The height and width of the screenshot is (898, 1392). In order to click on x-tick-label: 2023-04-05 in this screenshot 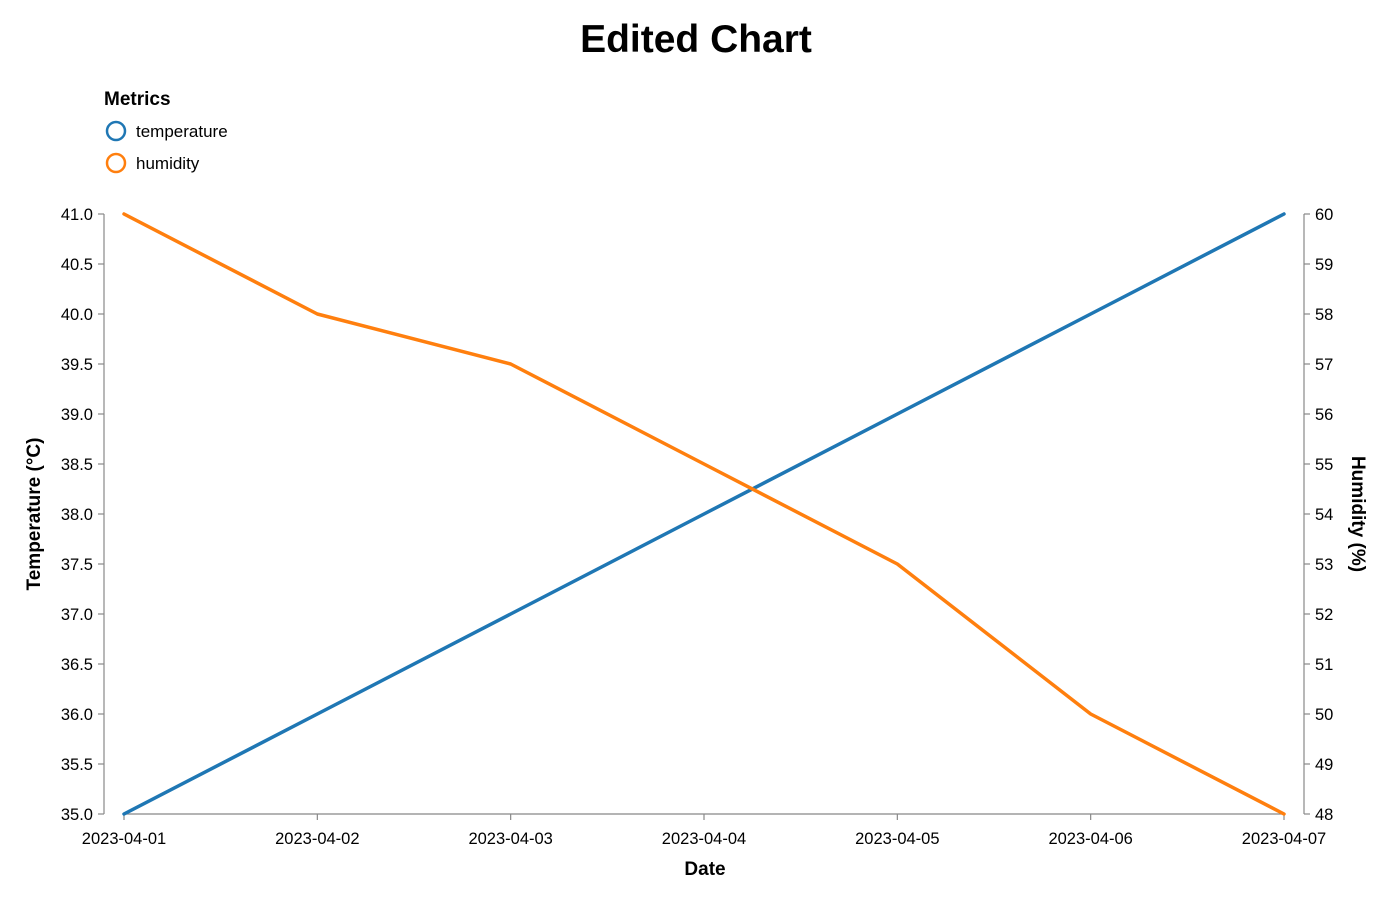, I will do `click(897, 839)`.